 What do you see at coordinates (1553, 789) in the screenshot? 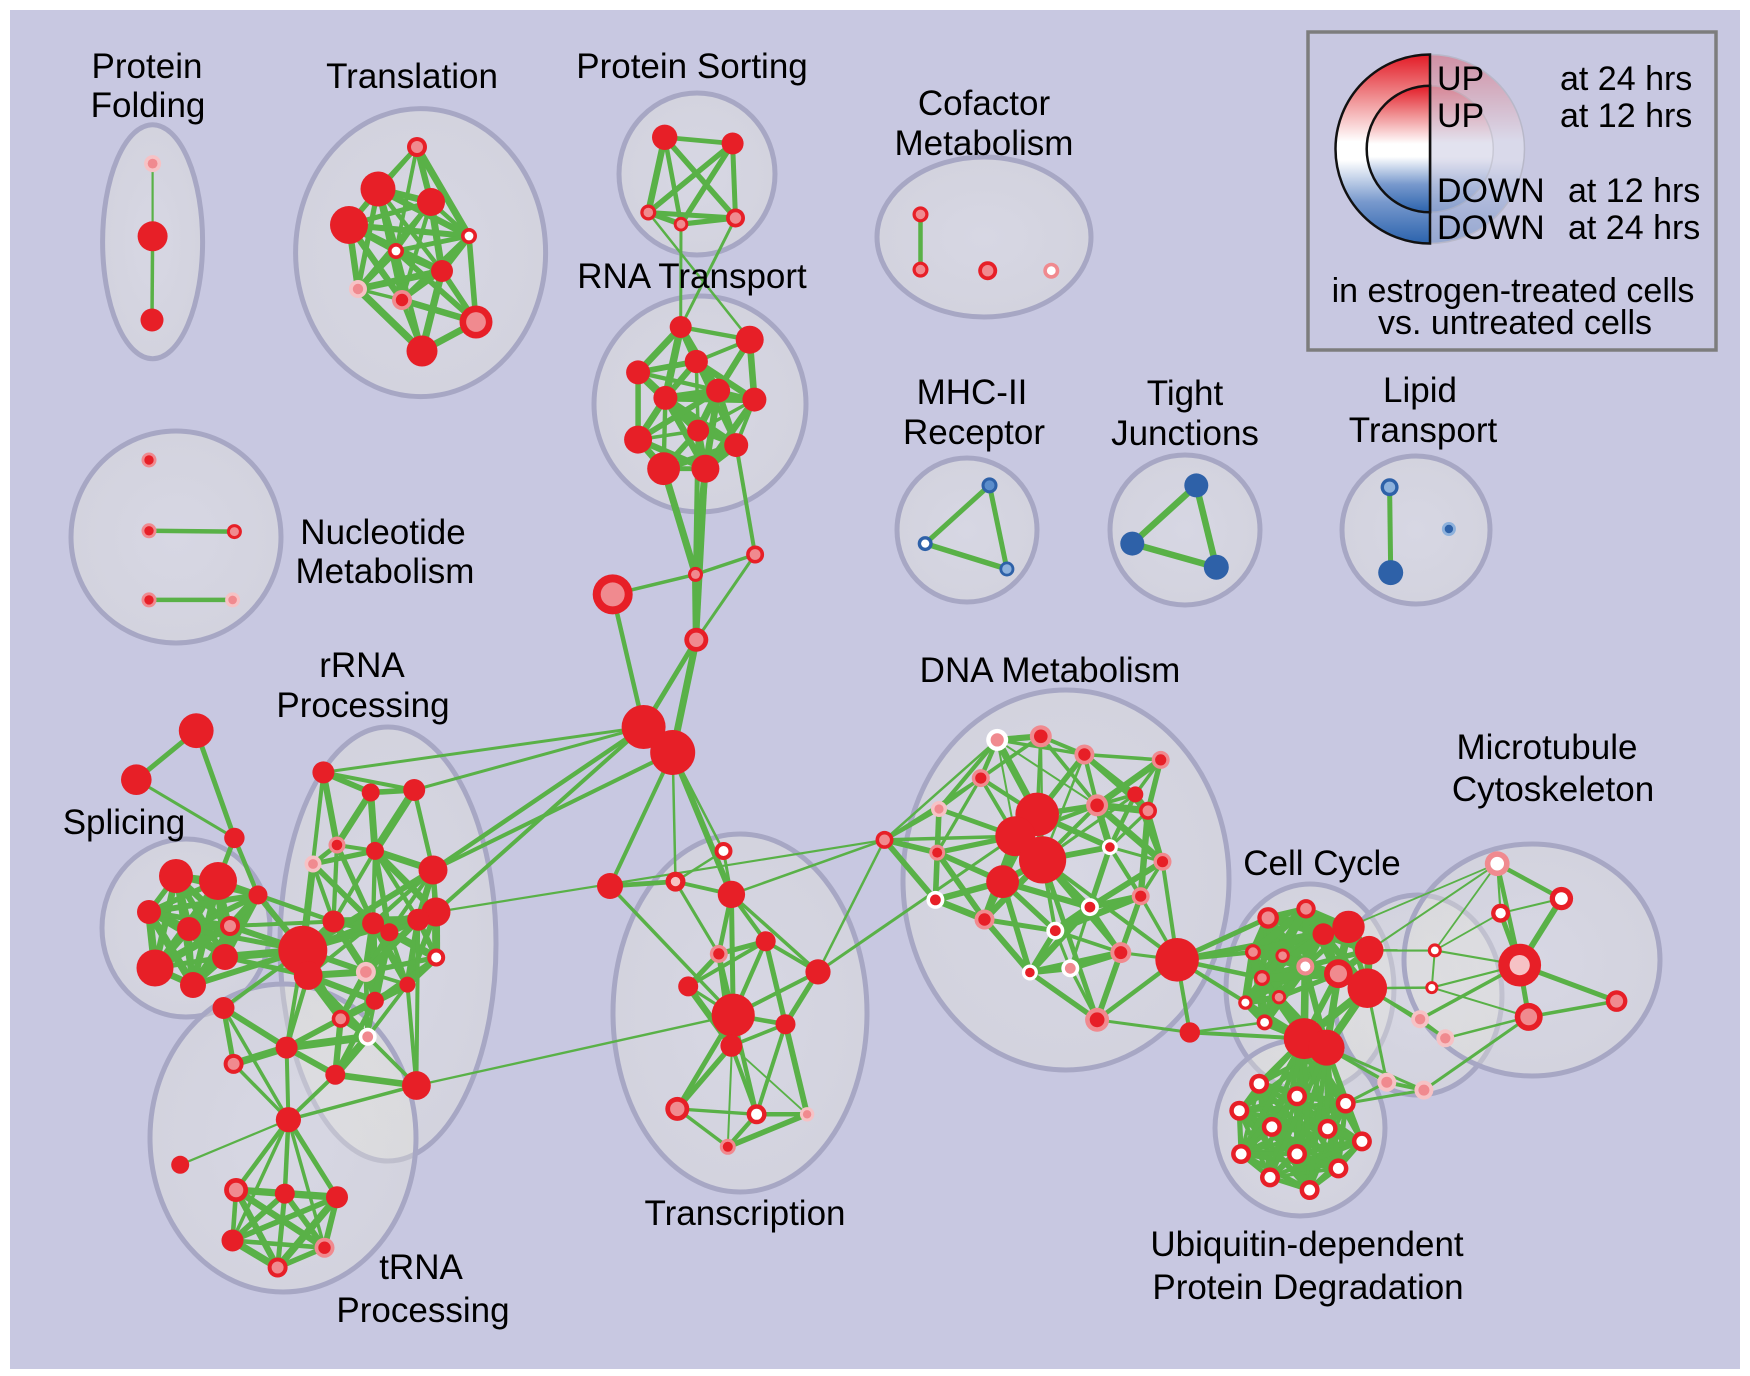
I see `svg-text: Cytoskeleton` at bounding box center [1553, 789].